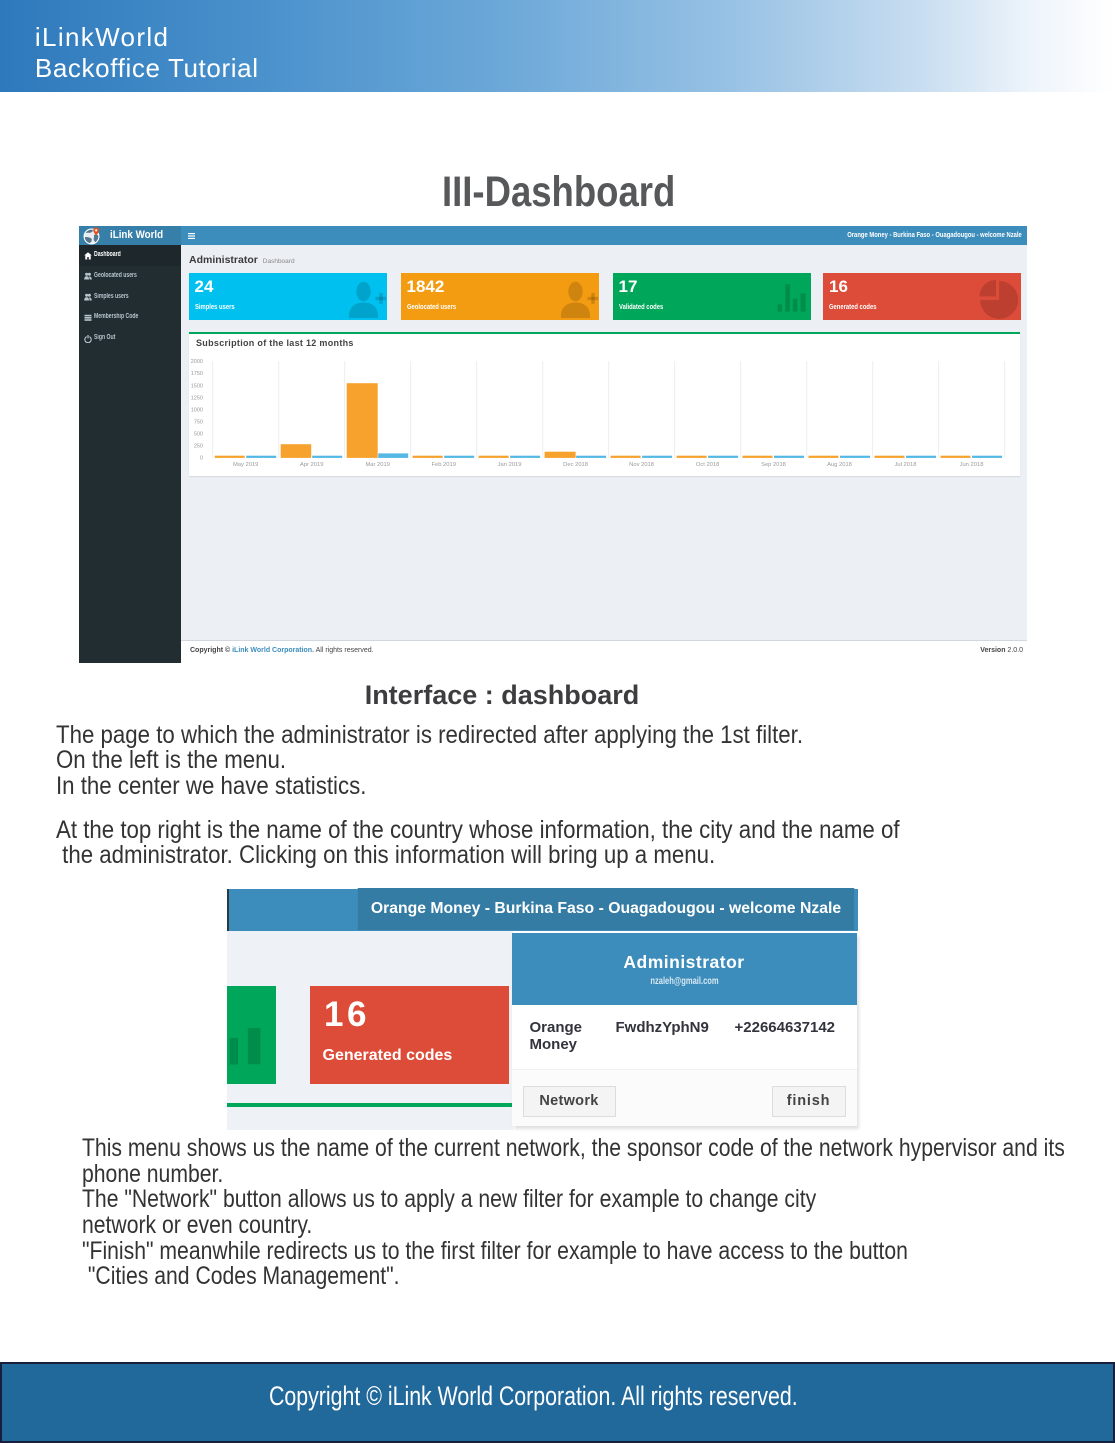 The width and height of the screenshot is (1115, 1443). What do you see at coordinates (906, 465) in the screenshot?
I see `svg-text: Jul 2018` at bounding box center [906, 465].